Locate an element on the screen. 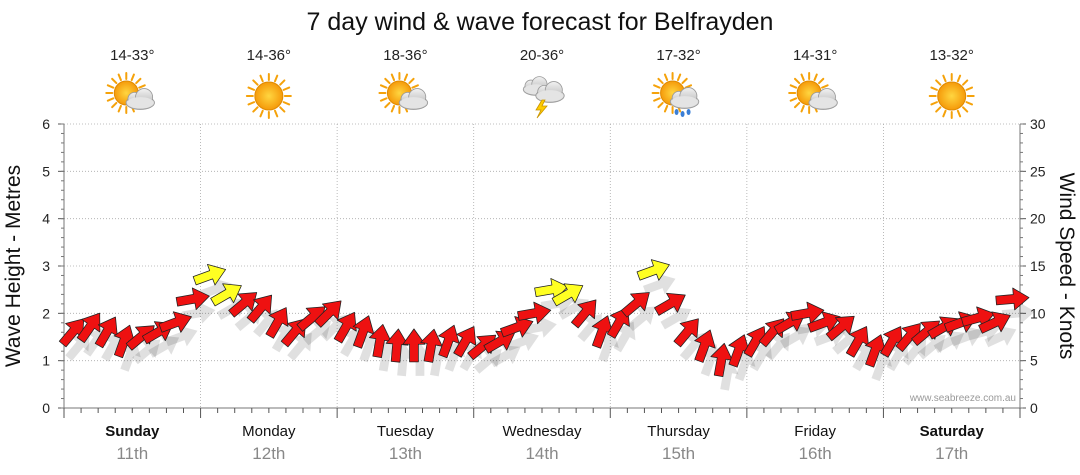  y-tick-label-left: 2 is located at coordinates (46, 313).